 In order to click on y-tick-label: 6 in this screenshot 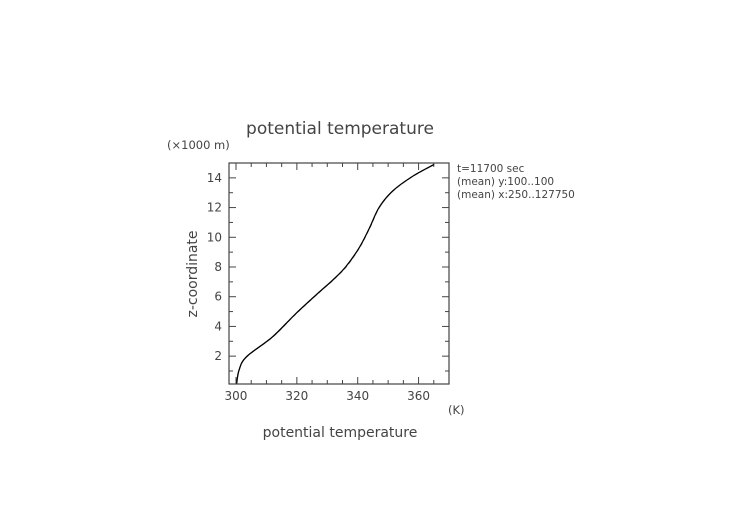, I will do `click(218, 297)`.